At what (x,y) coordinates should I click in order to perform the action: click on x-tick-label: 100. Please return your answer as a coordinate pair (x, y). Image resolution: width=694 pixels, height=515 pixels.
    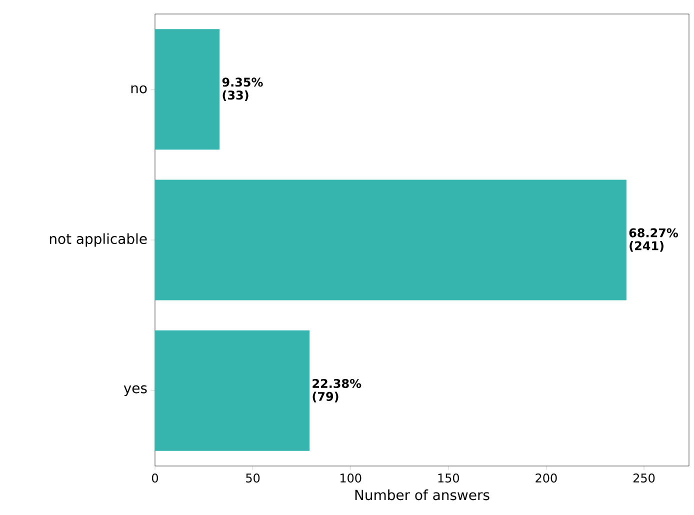
    Looking at the image, I should click on (351, 478).